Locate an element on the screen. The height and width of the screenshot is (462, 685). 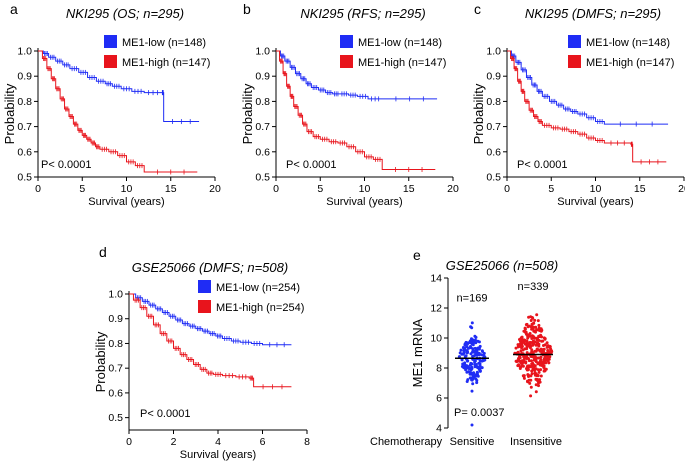
legend-label: ME1-high (n=254) is located at coordinates (260, 308).